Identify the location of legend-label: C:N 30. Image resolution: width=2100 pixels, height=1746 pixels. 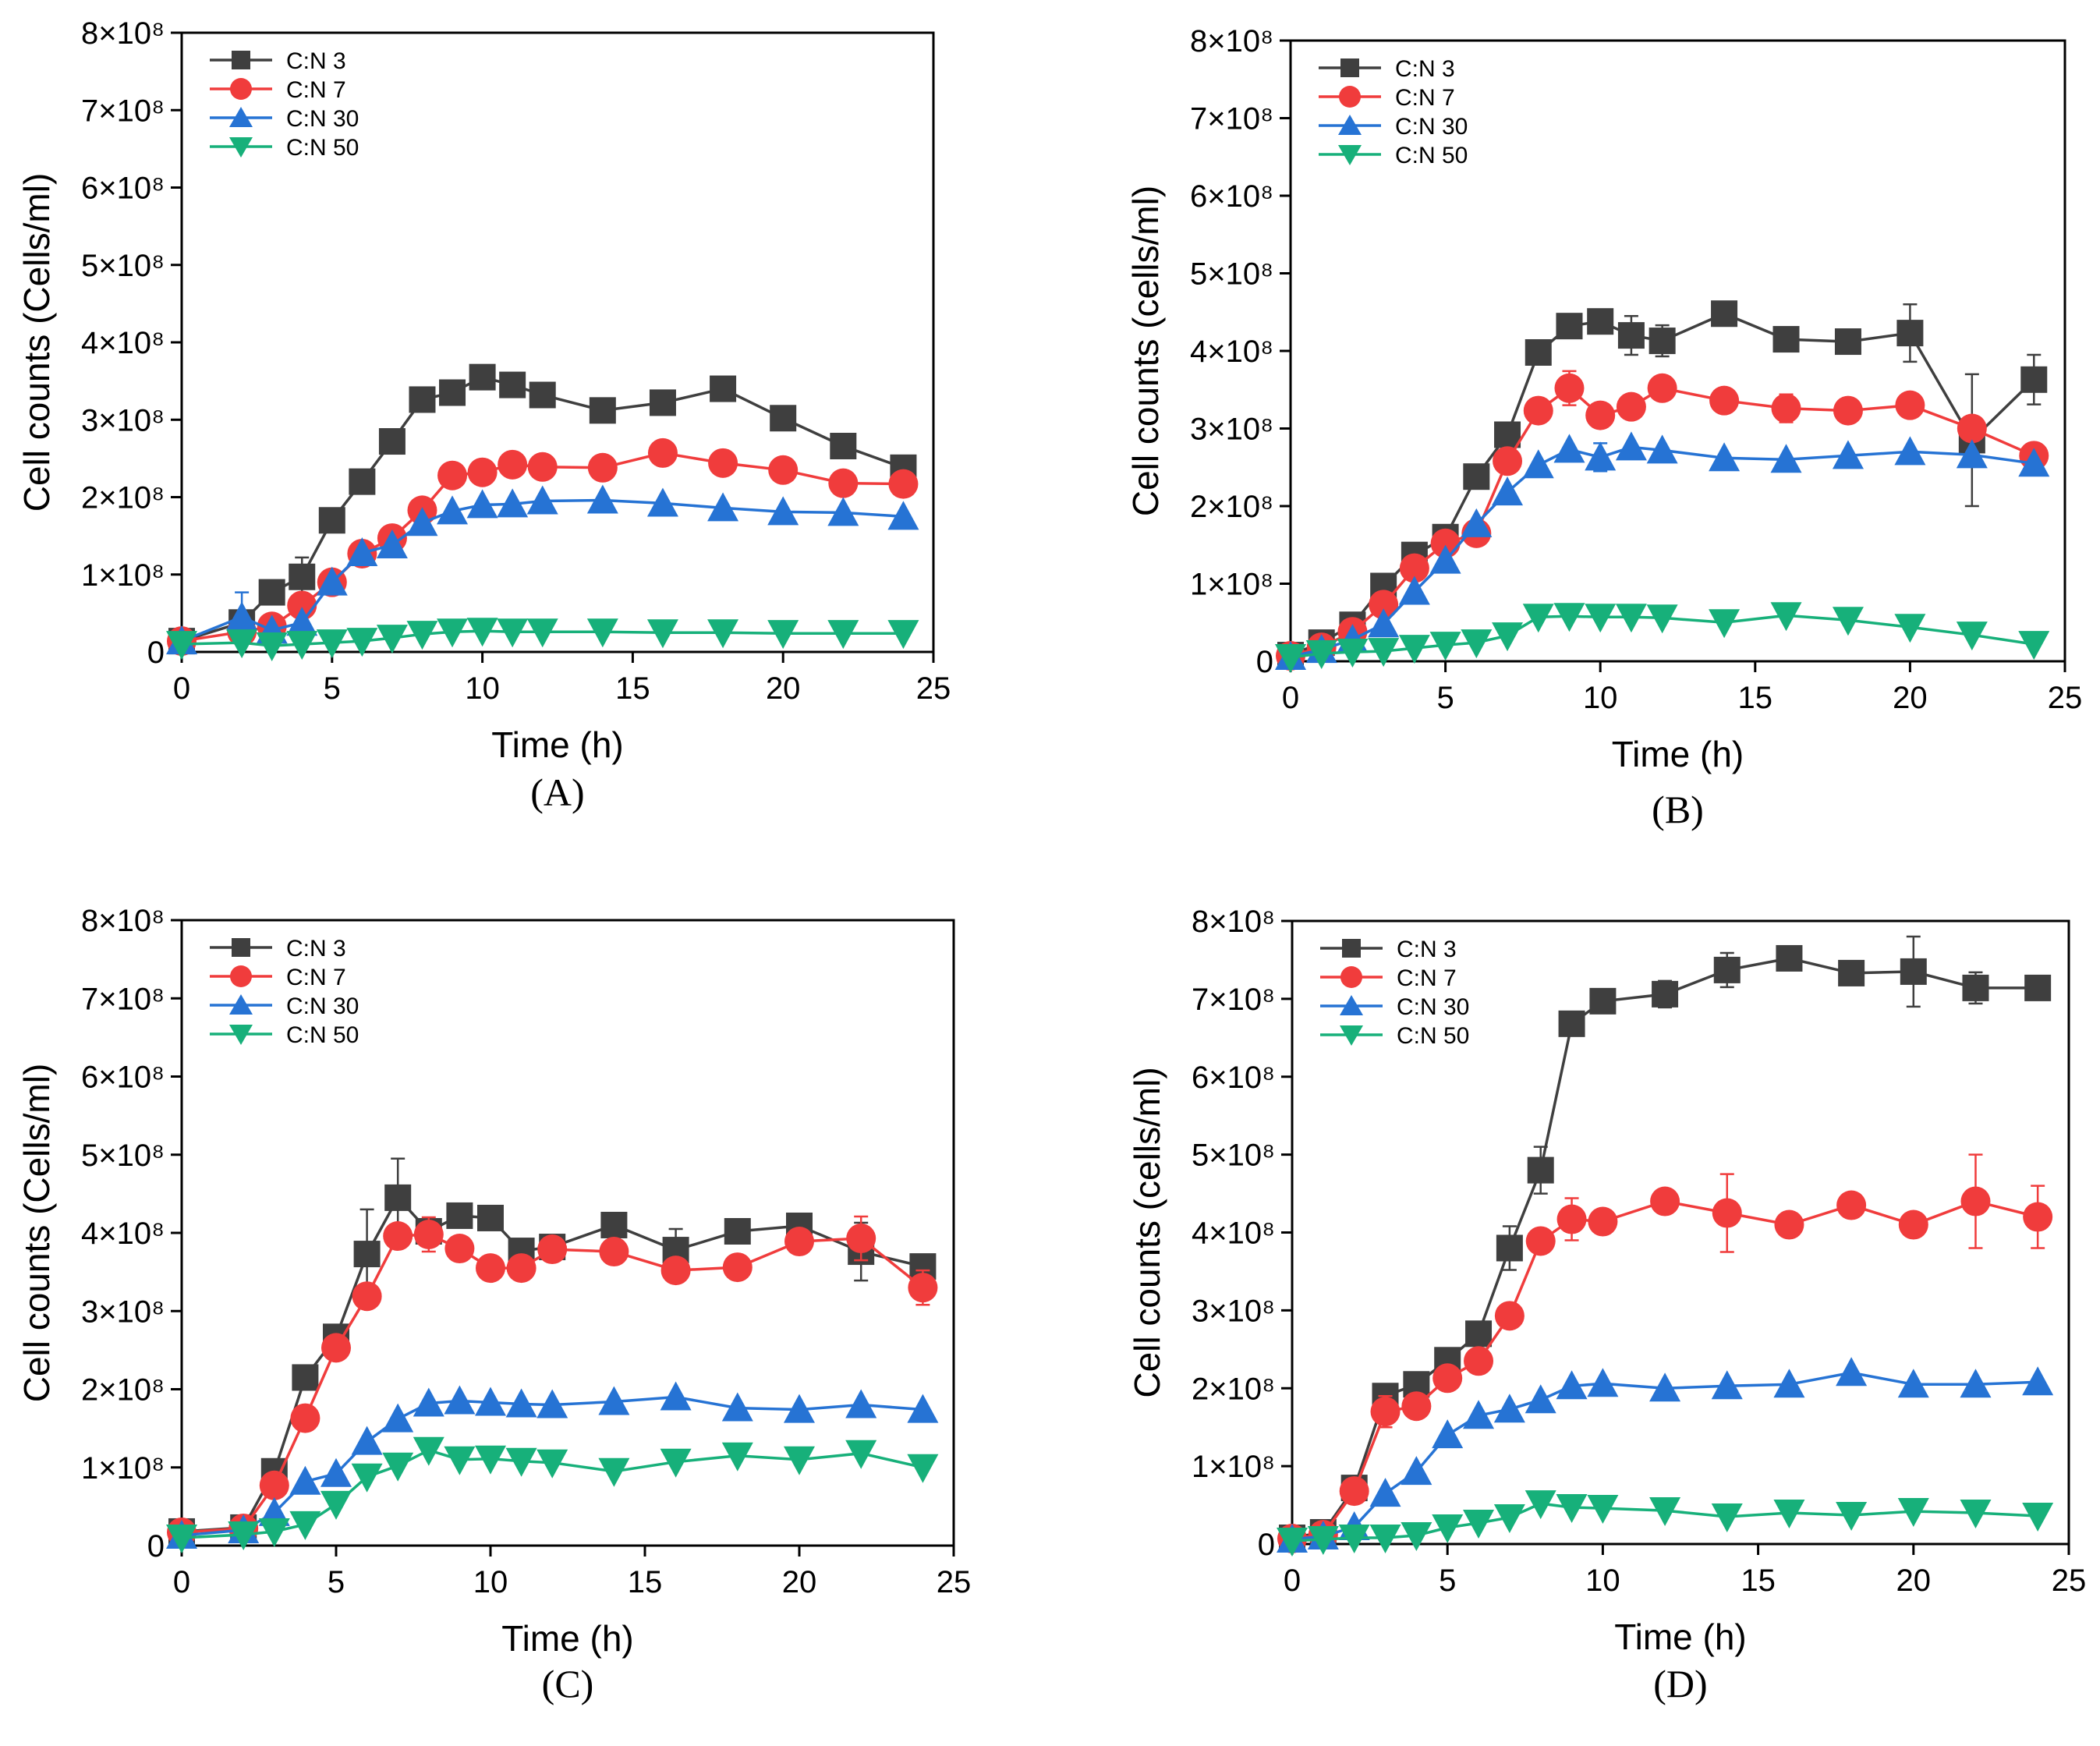
(322, 1006).